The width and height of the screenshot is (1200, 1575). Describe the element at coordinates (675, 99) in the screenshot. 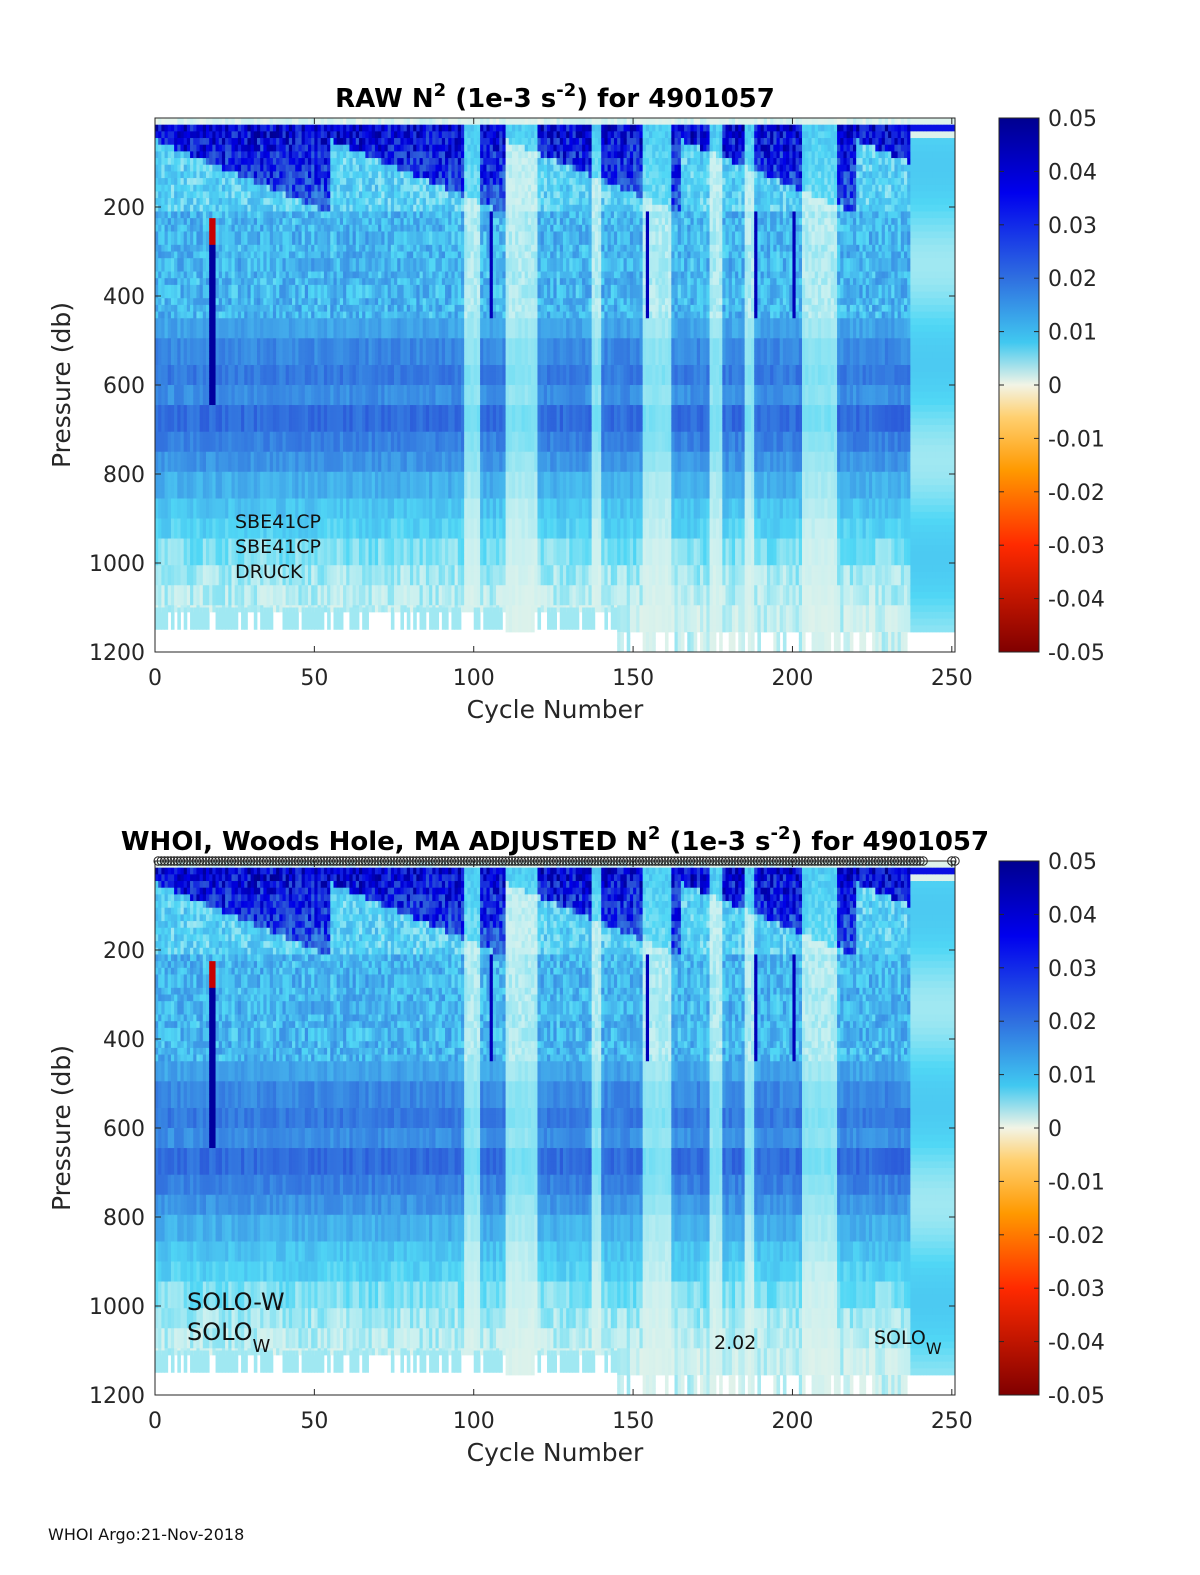

I see `title-part: ) for 4901057` at that location.